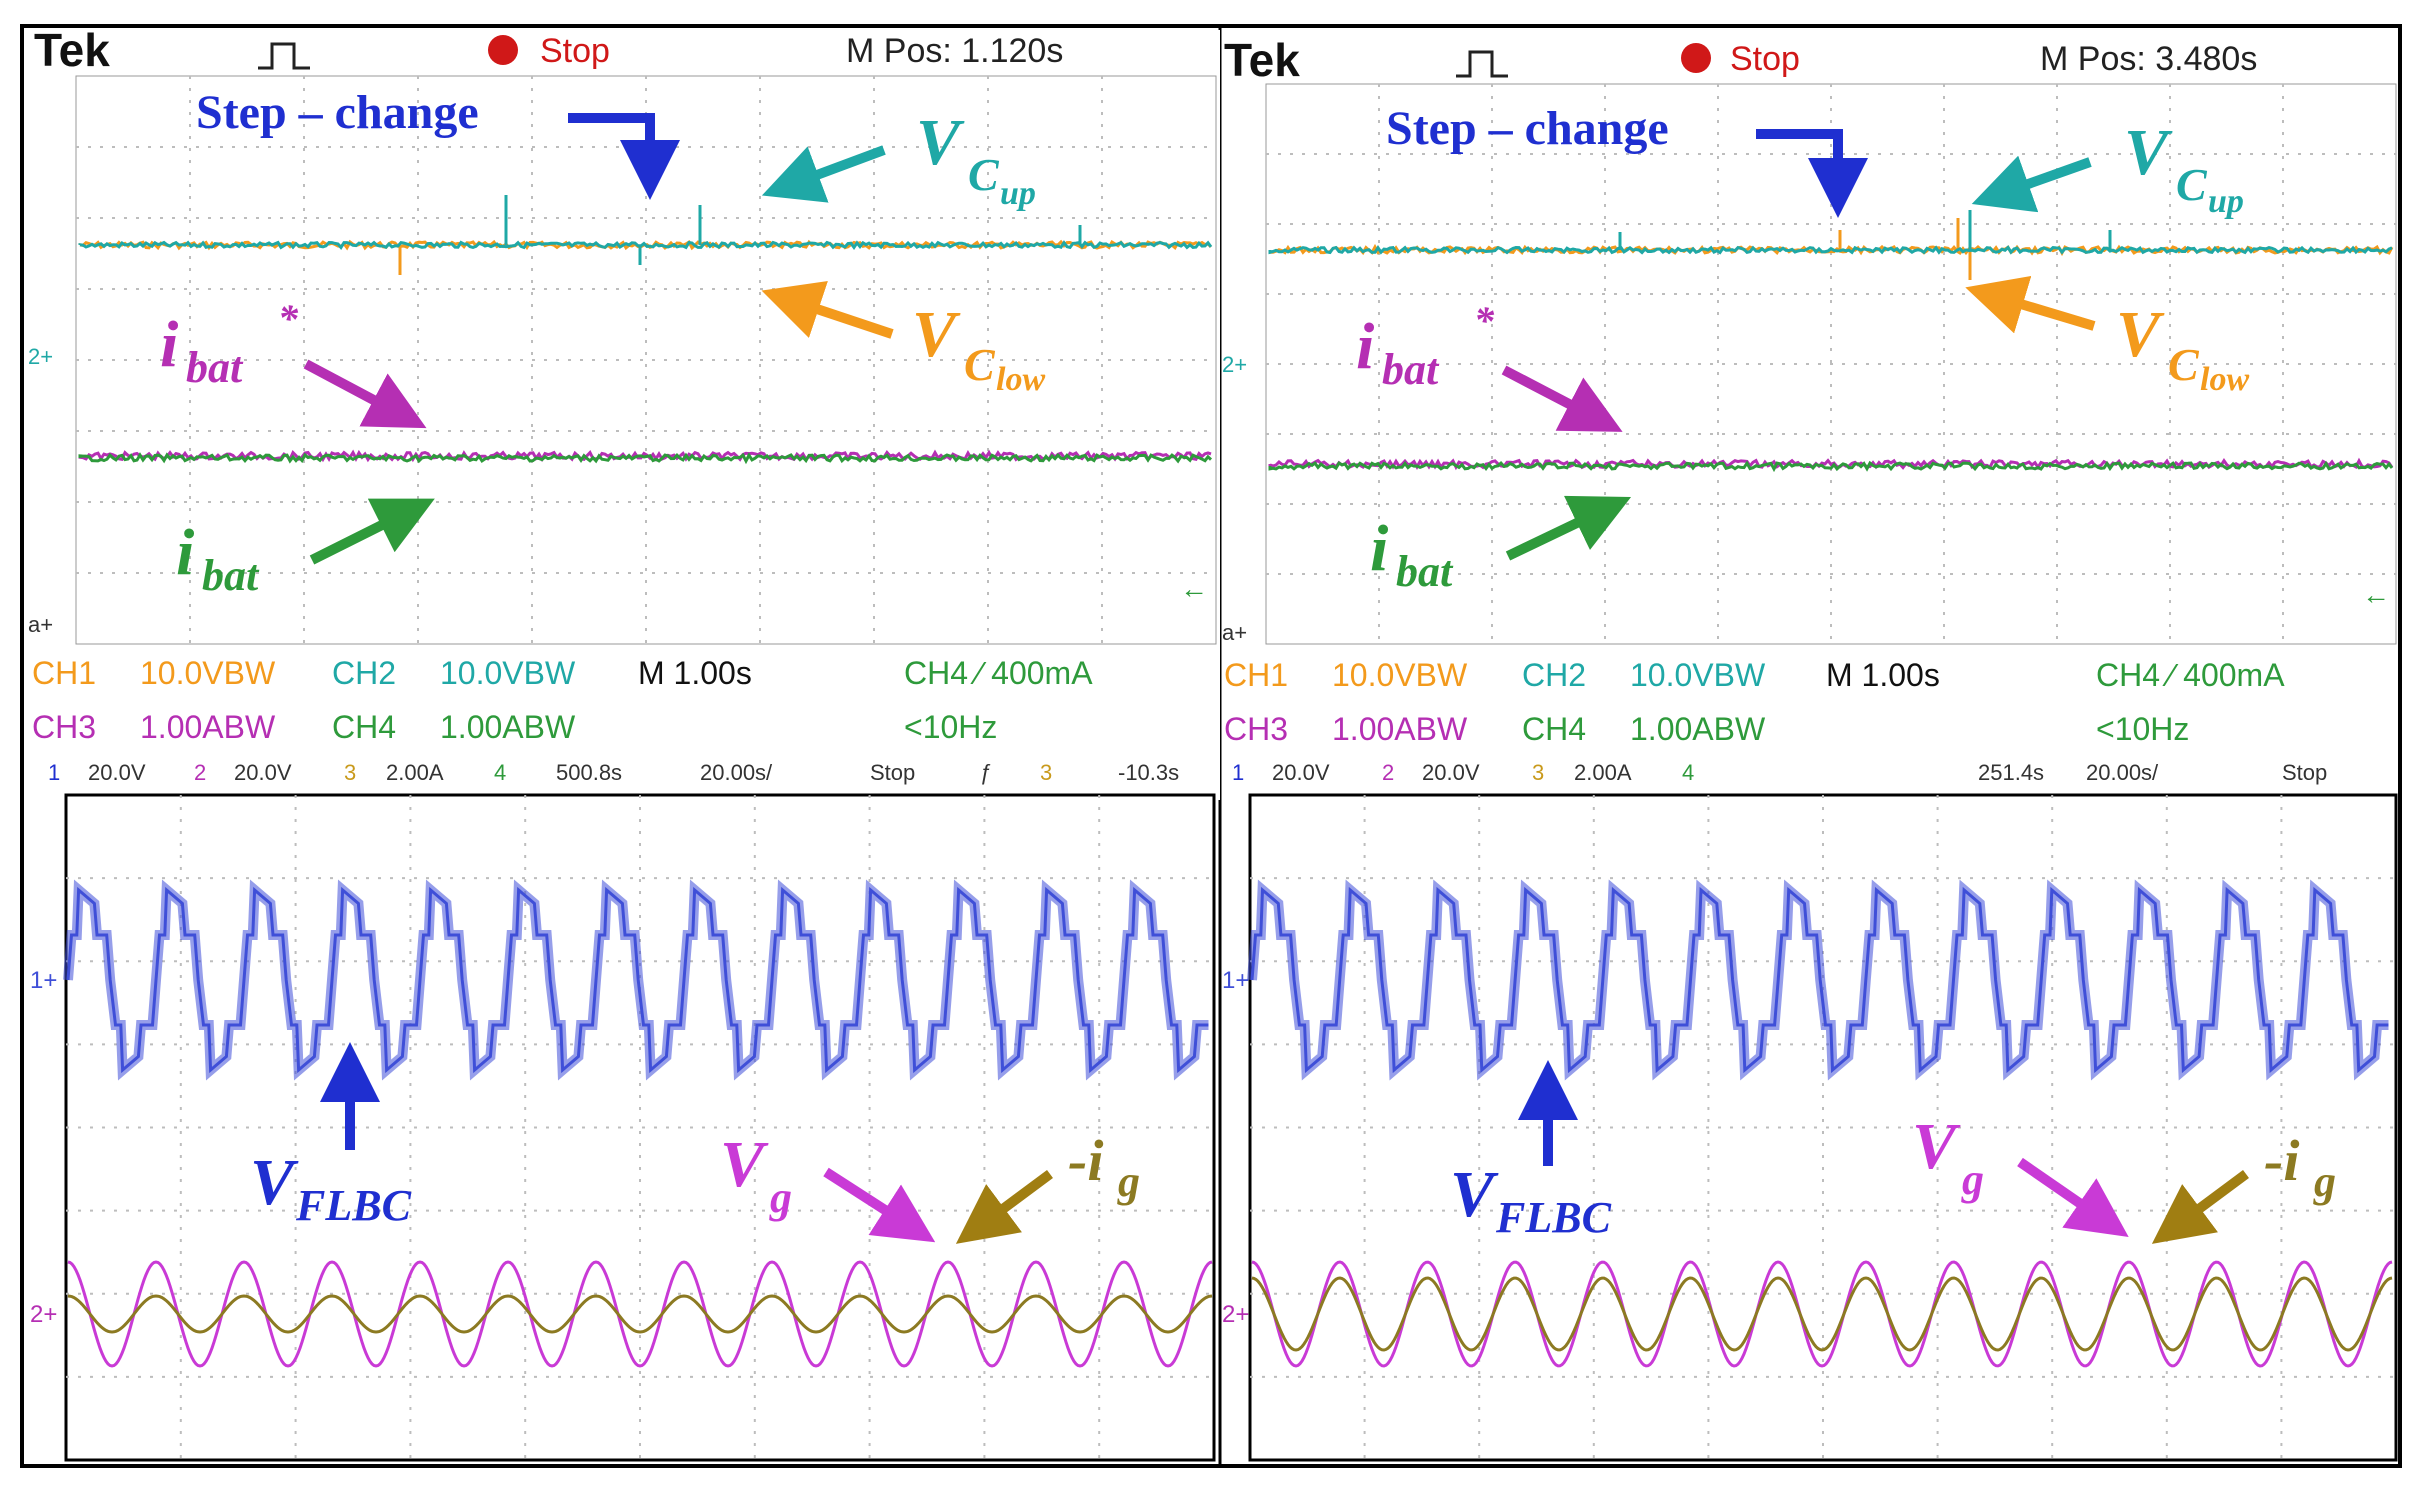  Describe the element at coordinates (1831, 341) in the screenshot. I see `waveform-traces` at that location.